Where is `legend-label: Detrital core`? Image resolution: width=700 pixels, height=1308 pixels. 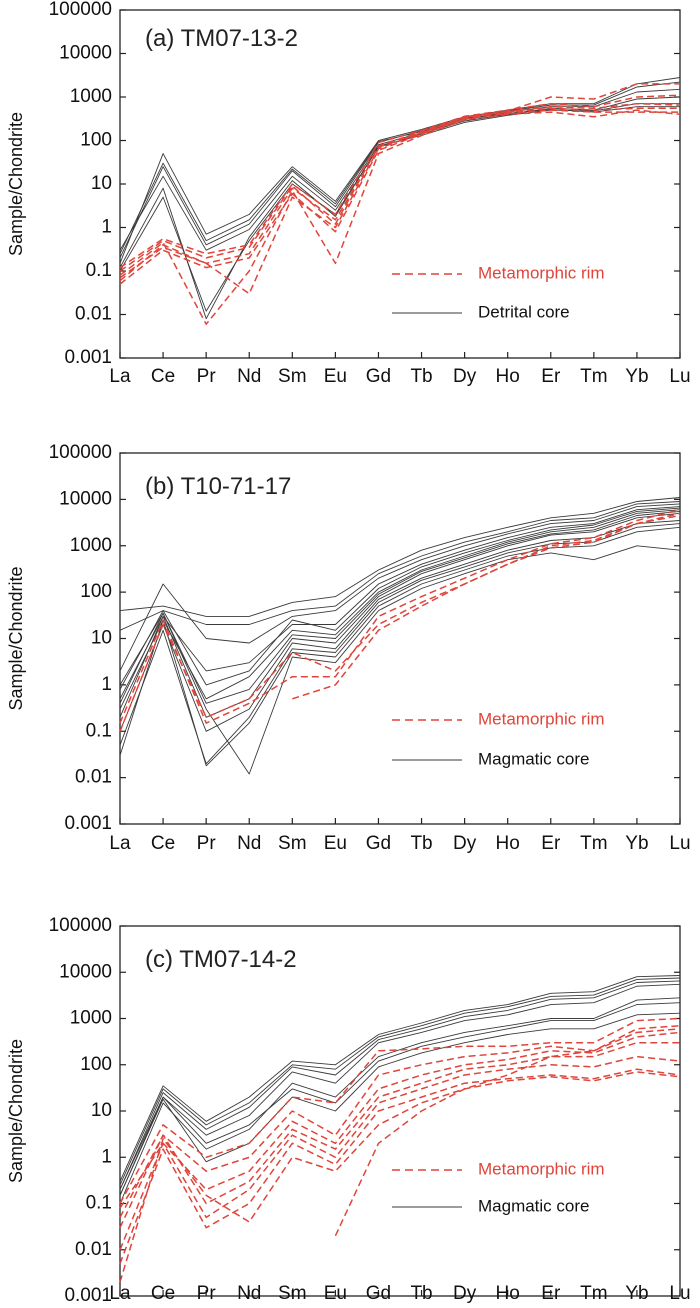 legend-label: Detrital core is located at coordinates (524, 311).